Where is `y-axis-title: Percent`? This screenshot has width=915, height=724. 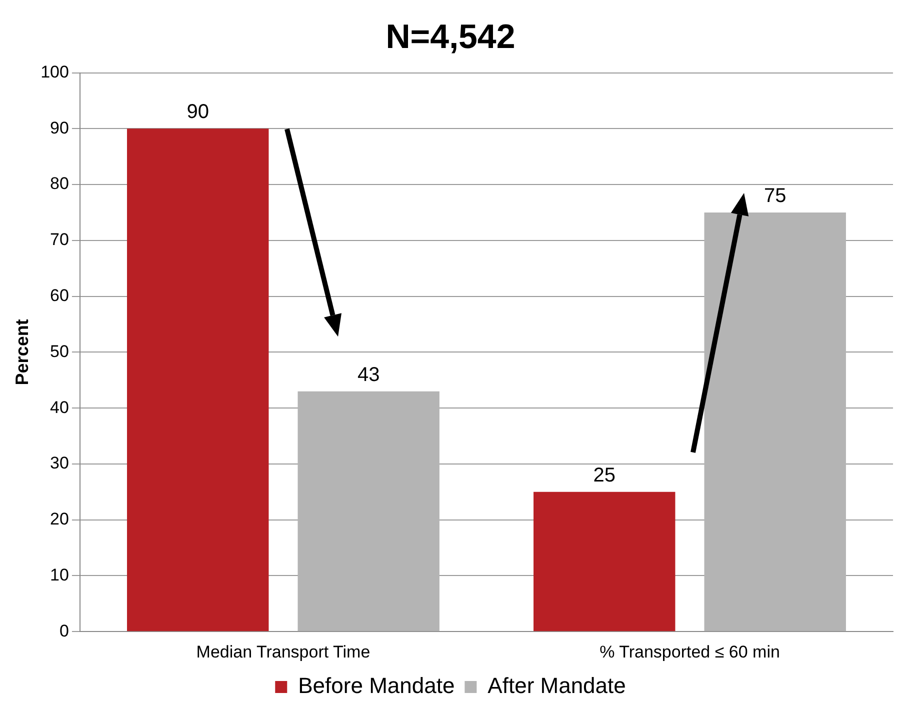 y-axis-title: Percent is located at coordinates (22, 352).